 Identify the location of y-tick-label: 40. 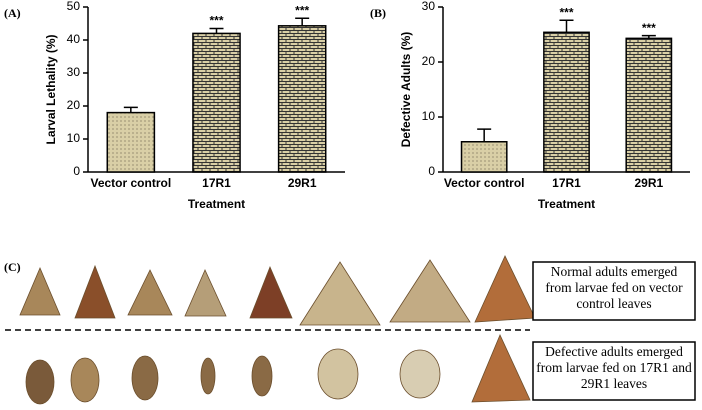
(74, 39).